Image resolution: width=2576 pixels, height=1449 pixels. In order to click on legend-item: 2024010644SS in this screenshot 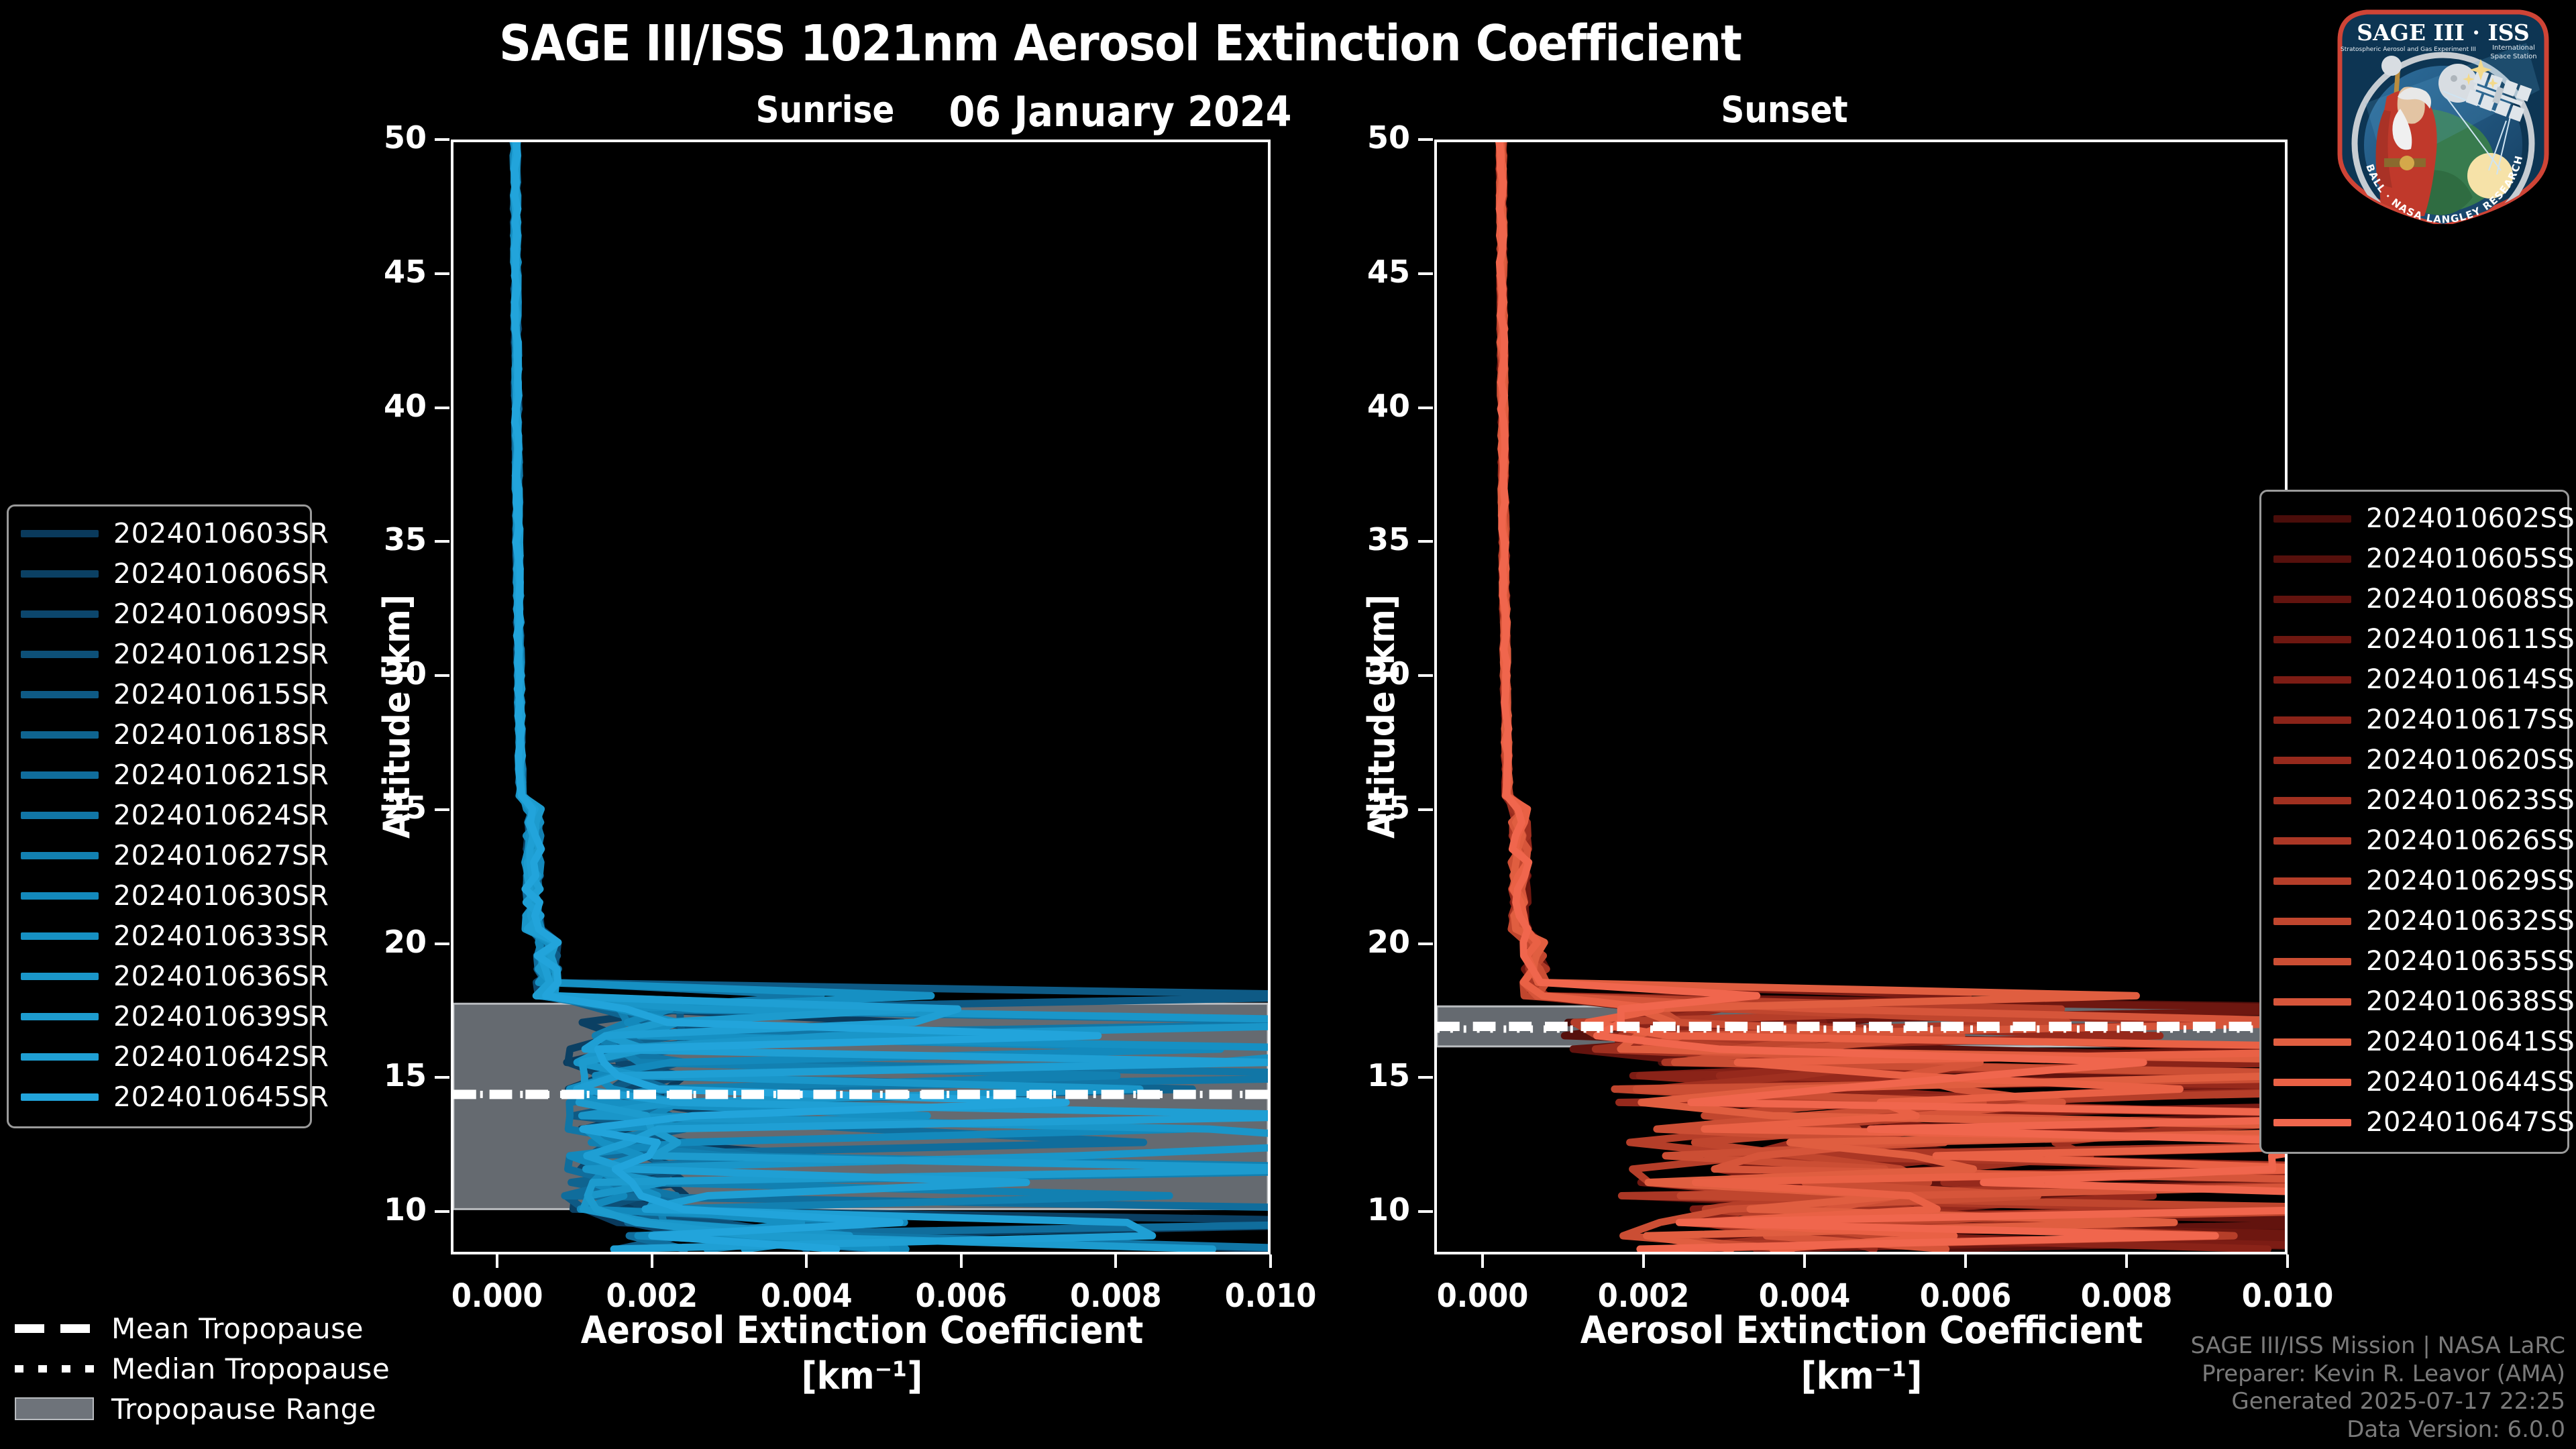, I will do `click(2424, 1082)`.